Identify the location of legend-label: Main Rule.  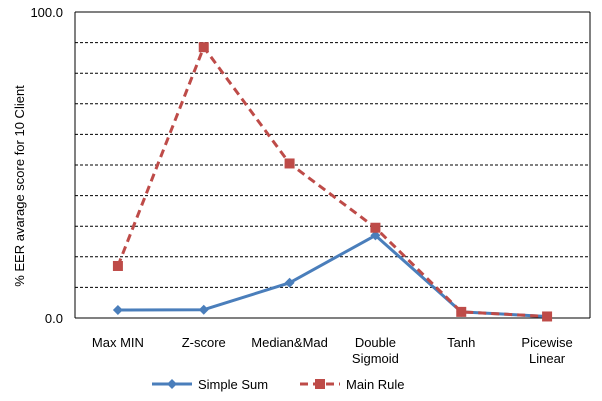
(375, 384).